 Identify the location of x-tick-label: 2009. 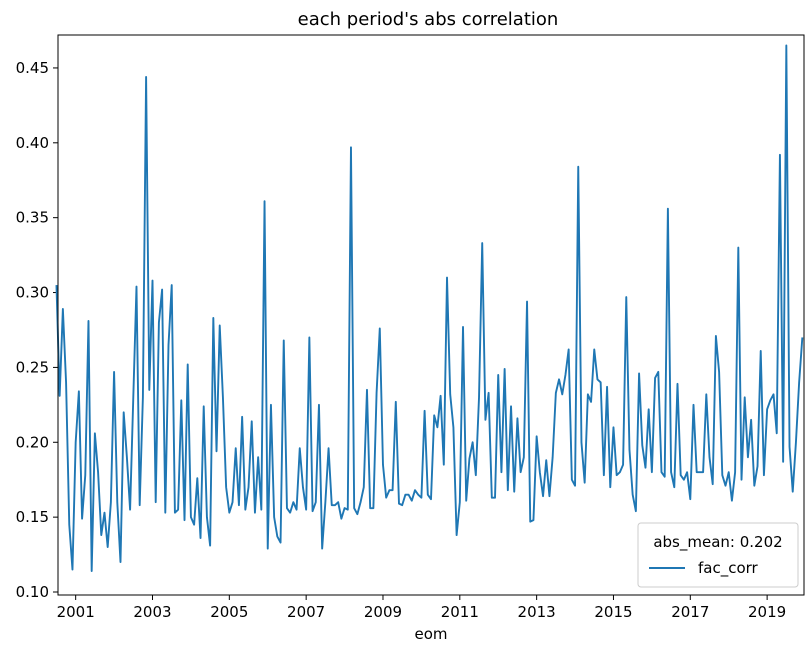
(383, 612).